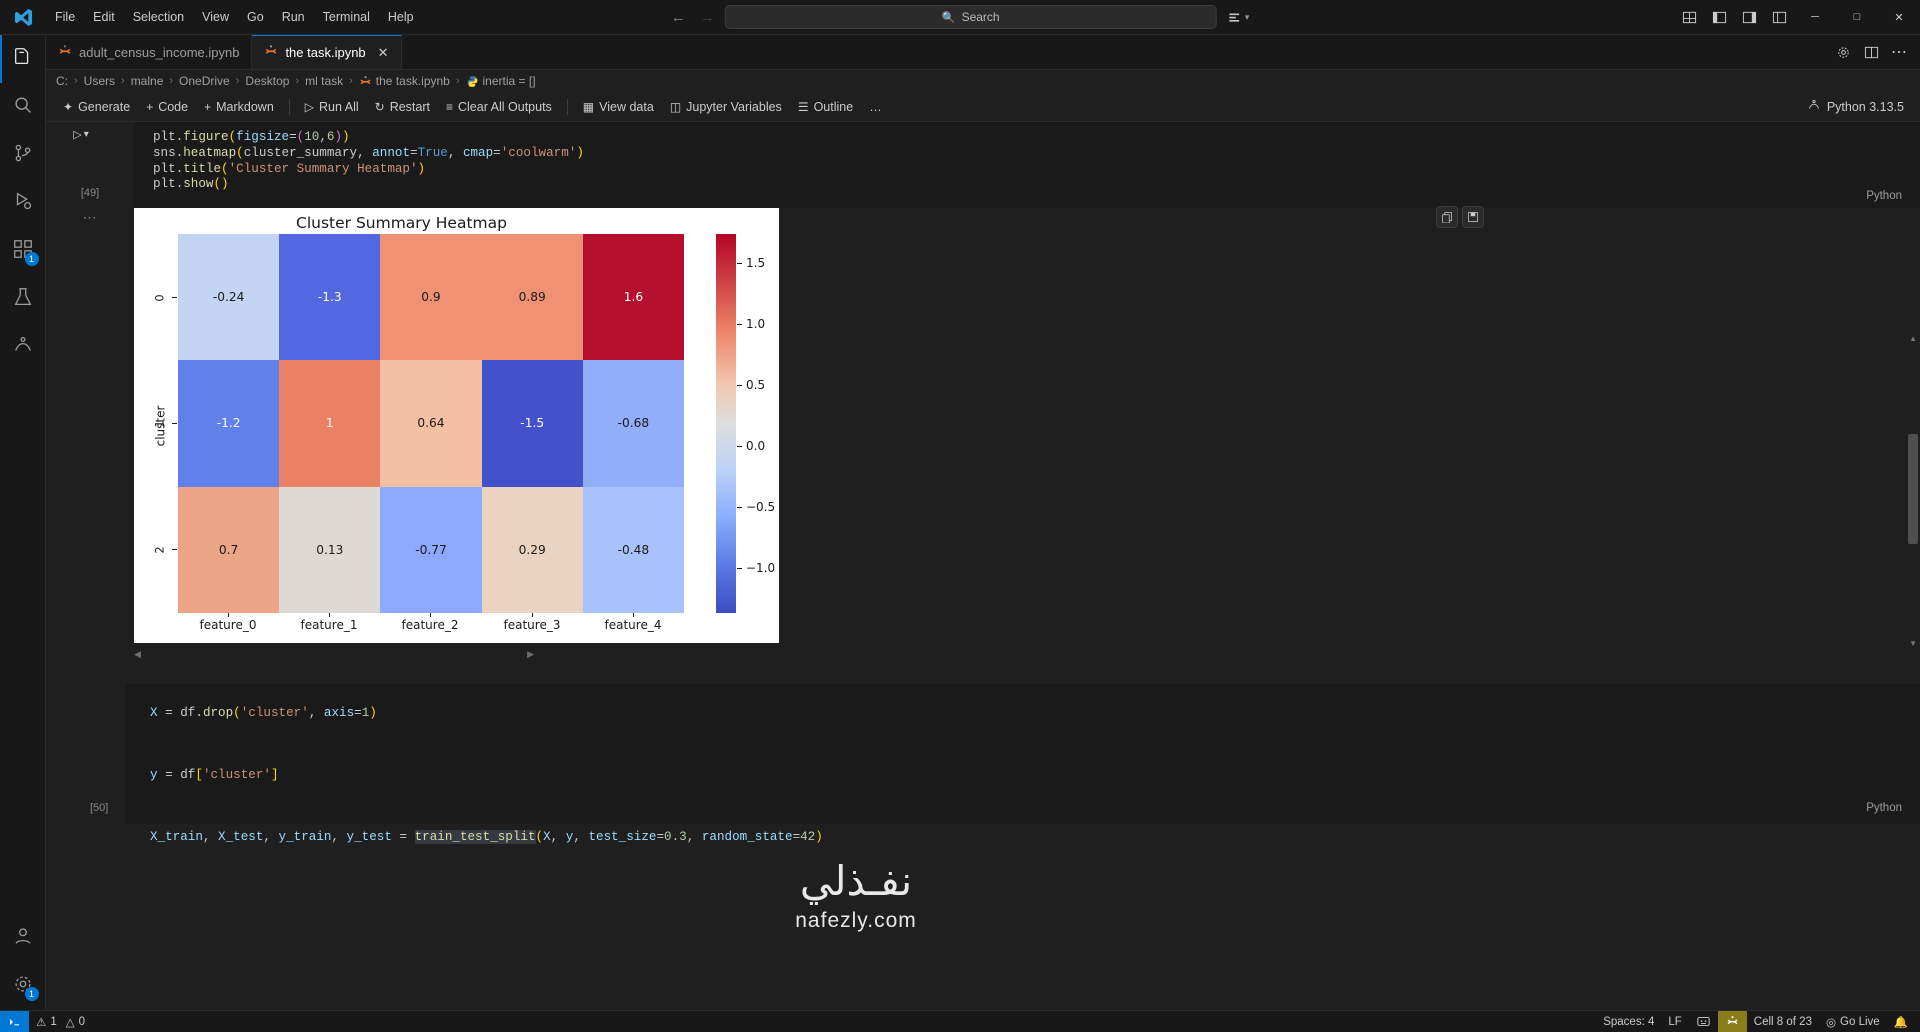  I want to click on window-close-button: ✕, so click(1899, 17).